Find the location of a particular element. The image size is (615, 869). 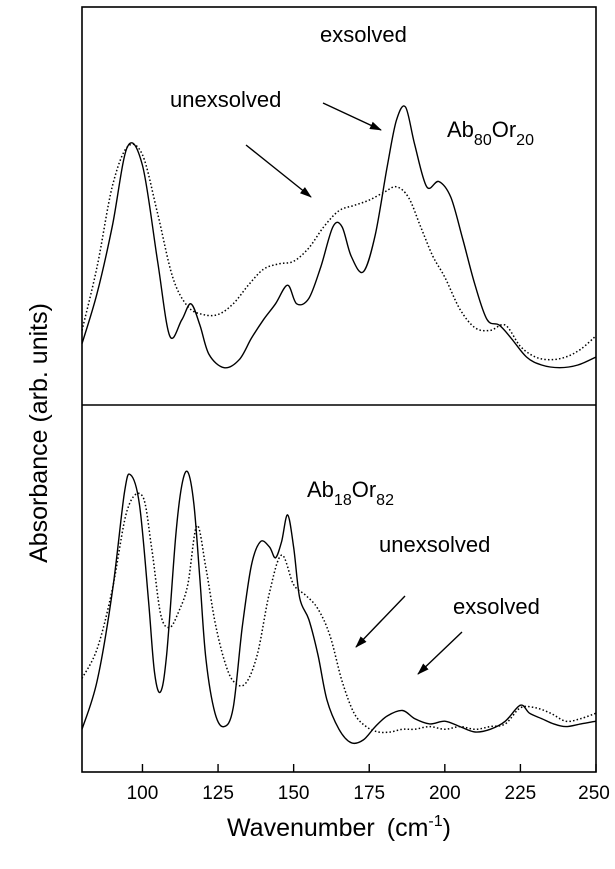

x-axis-ticks: 100 125 150 175 200 225 250 is located at coordinates (368, 784).